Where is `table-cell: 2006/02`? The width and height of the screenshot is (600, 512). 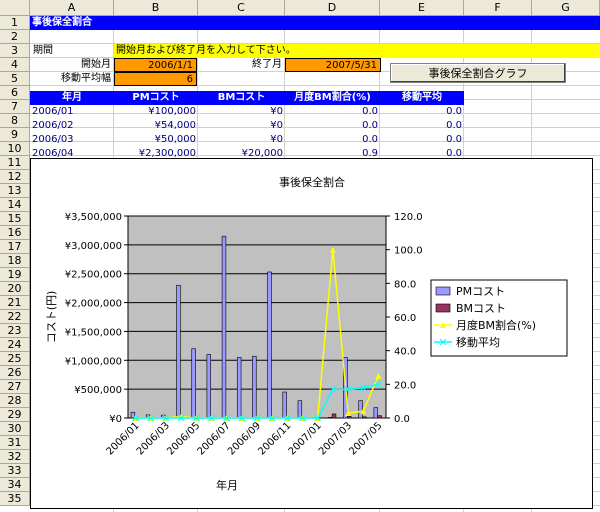 table-cell: 2006/02 is located at coordinates (53, 125).